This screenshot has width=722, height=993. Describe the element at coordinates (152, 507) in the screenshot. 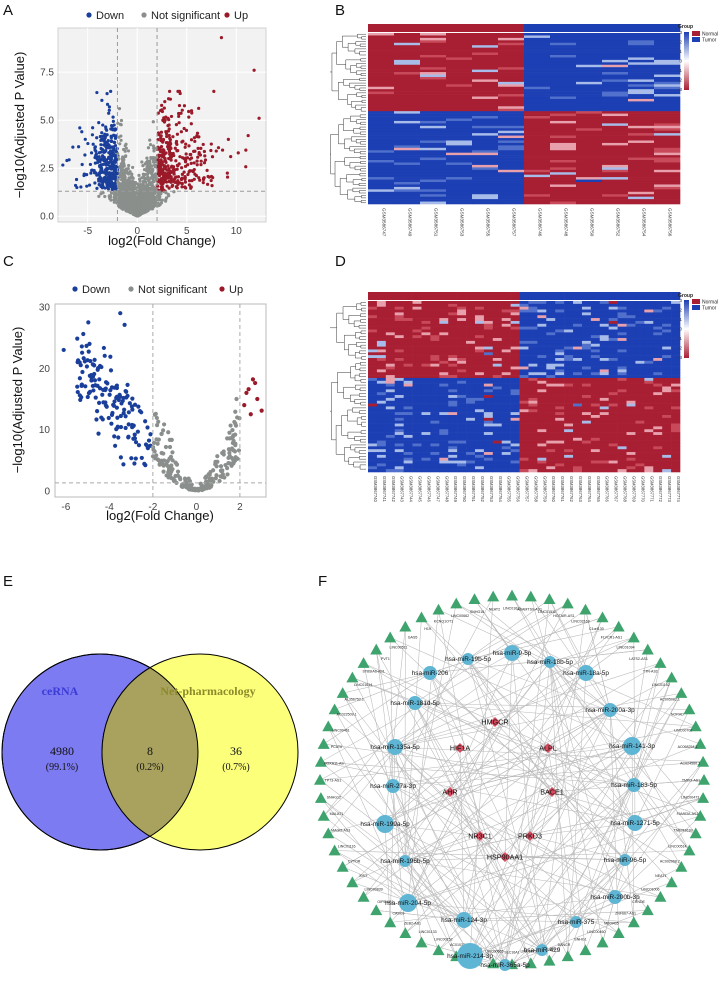

I see `x-tick-label: -2` at that location.